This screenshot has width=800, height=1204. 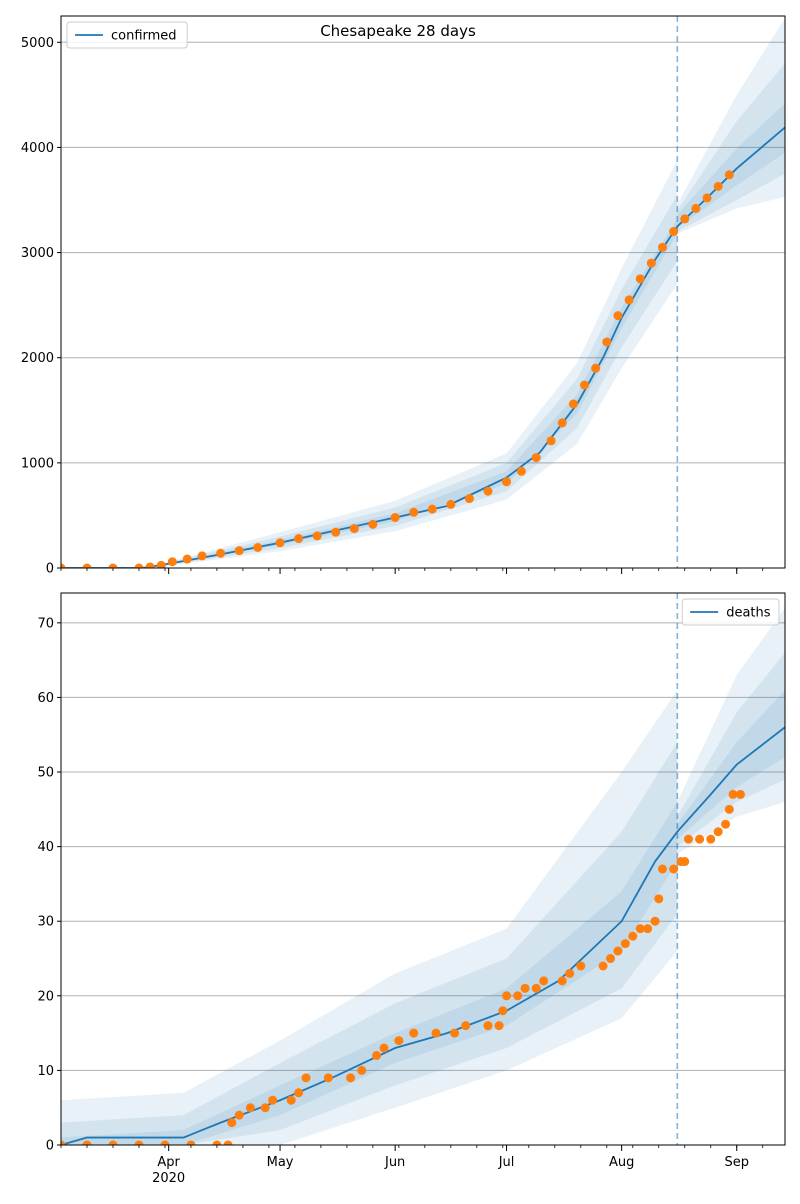 I want to click on x-tick-label: Sep, so click(x=736, y=1162).